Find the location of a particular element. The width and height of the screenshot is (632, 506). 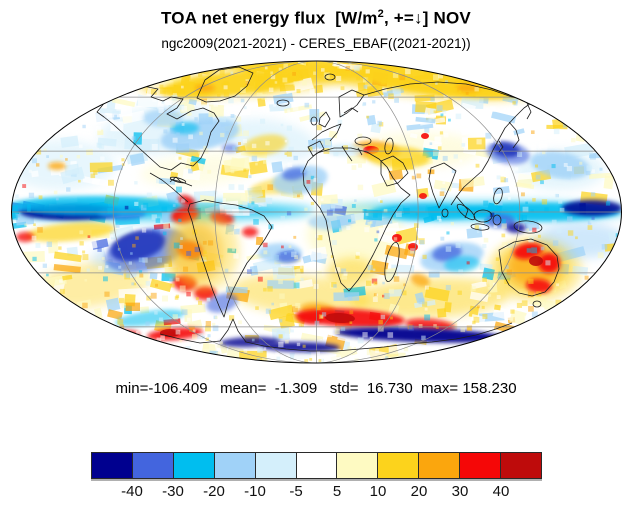

island-cuba is located at coordinates (178, 180).